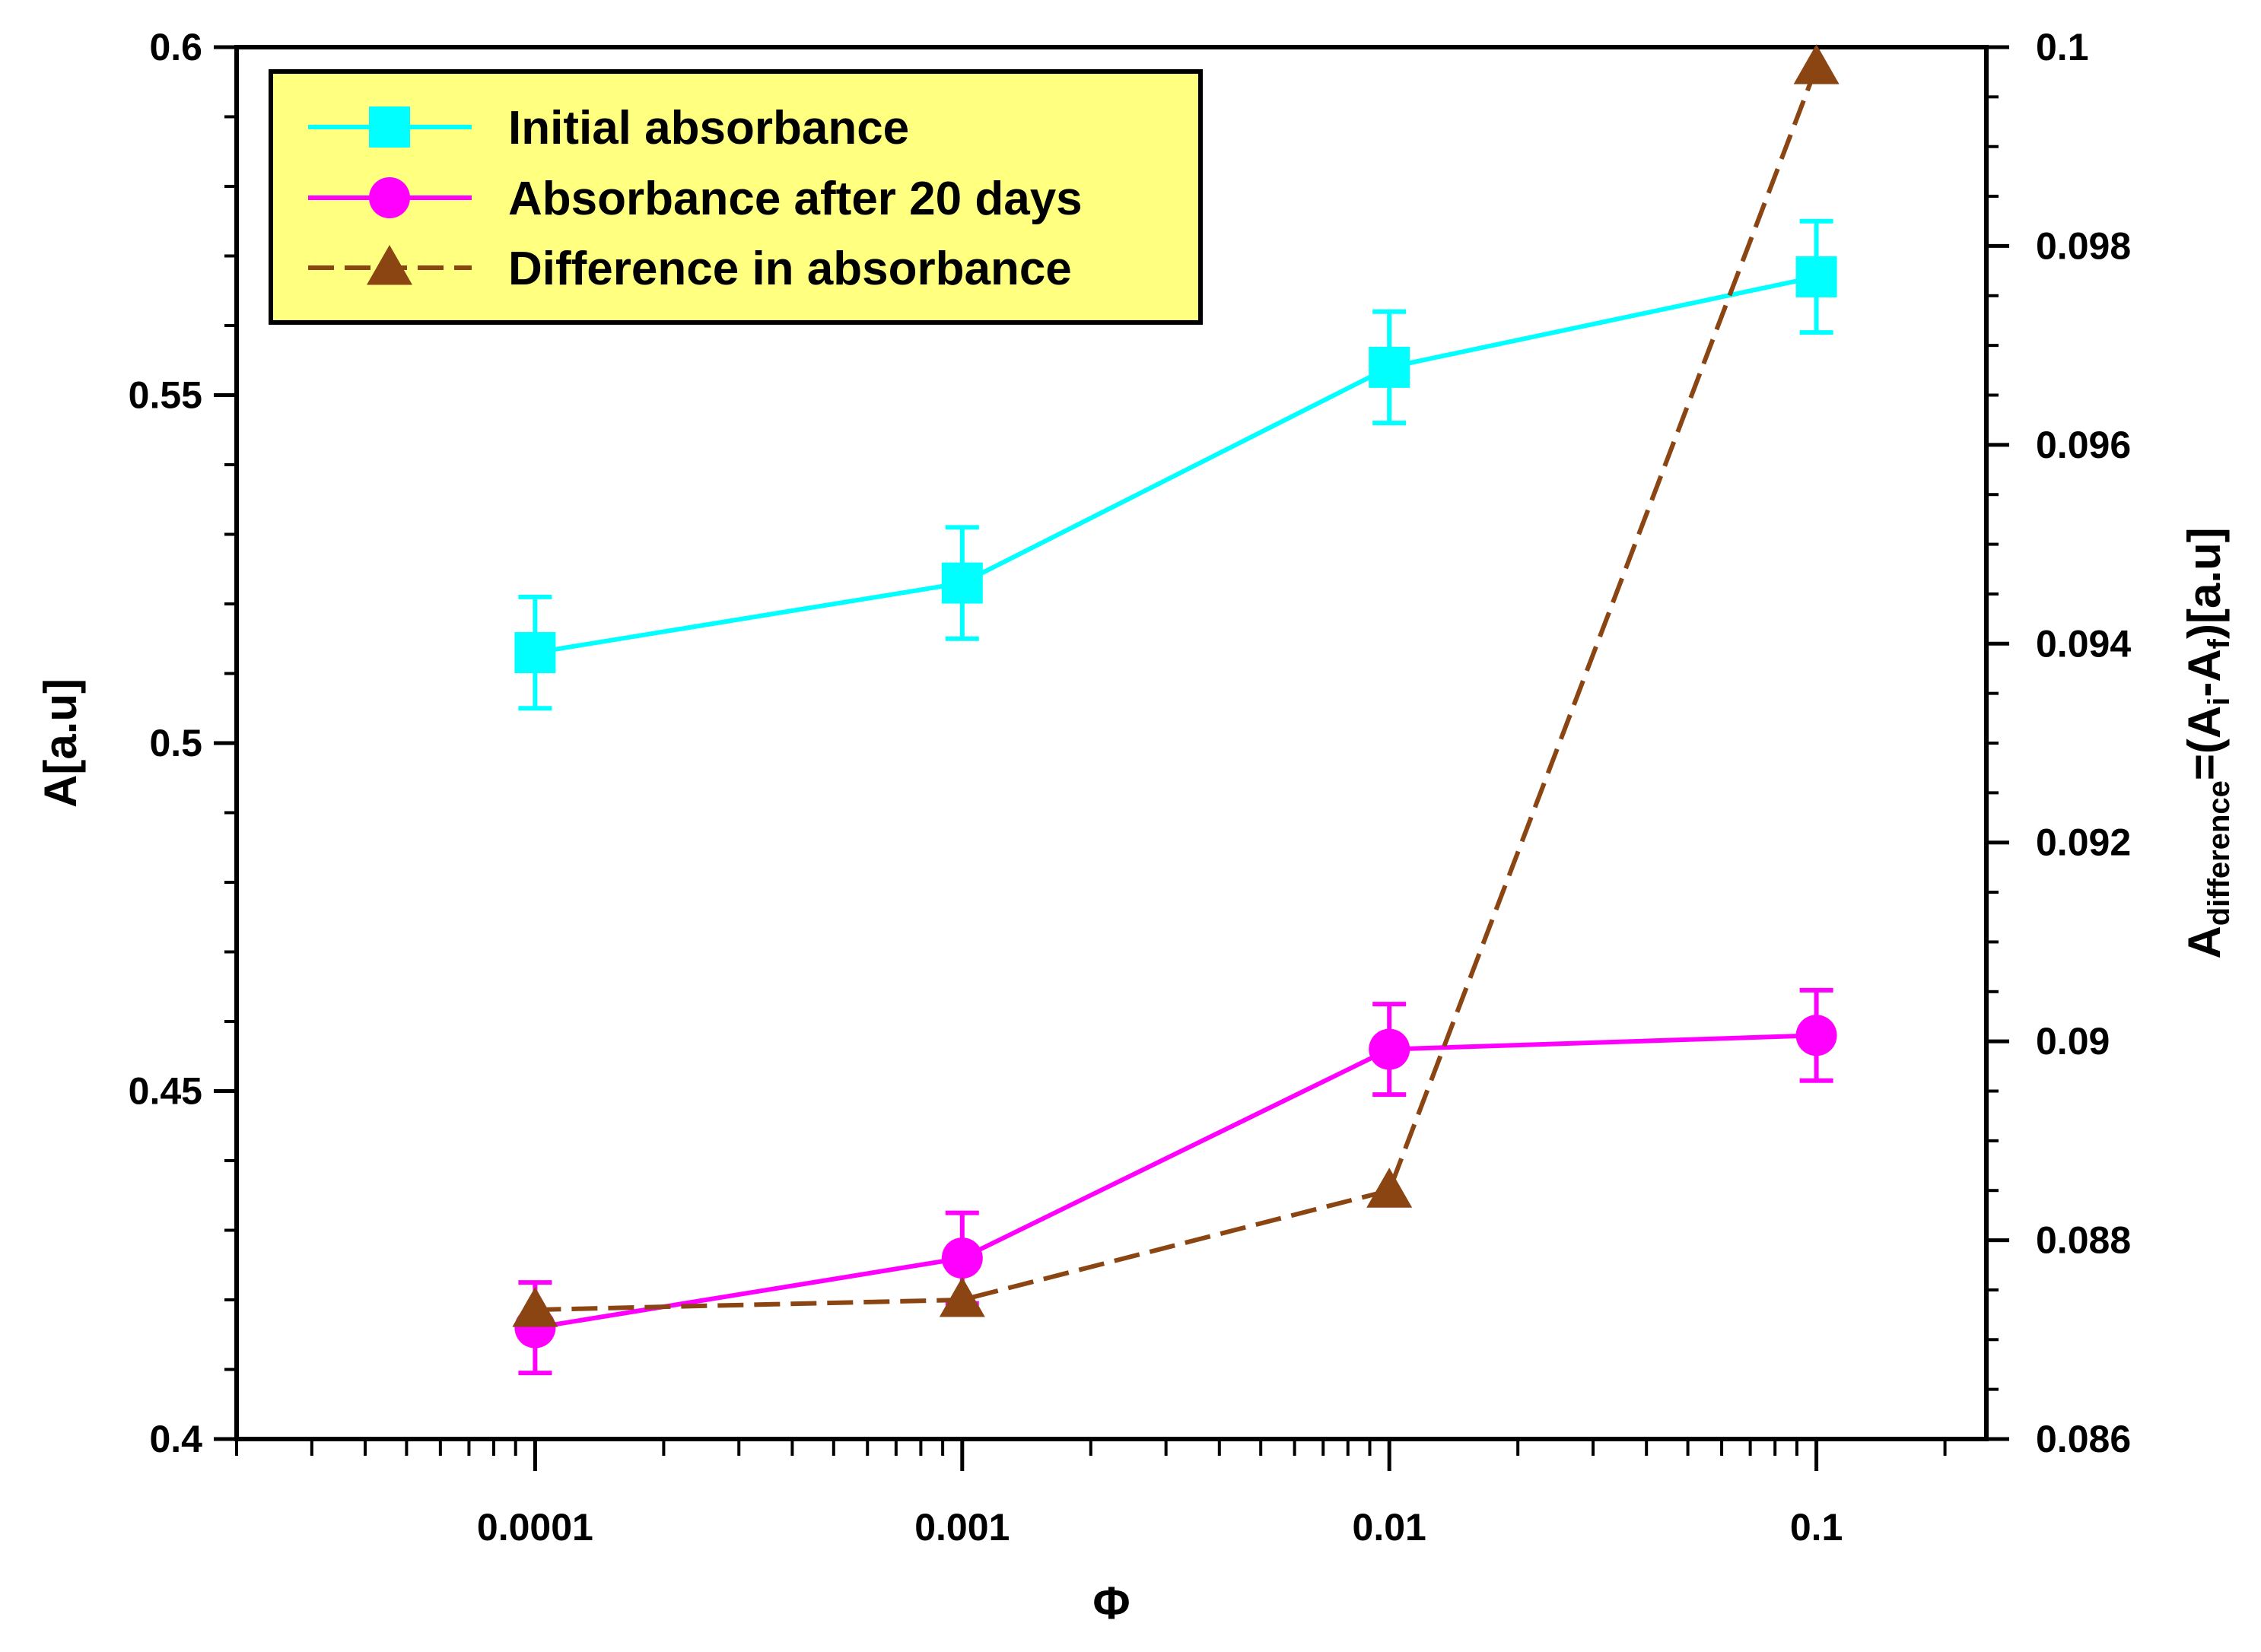  What do you see at coordinates (61, 743) in the screenshot?
I see `y-axis-title: A[a.u]` at bounding box center [61, 743].